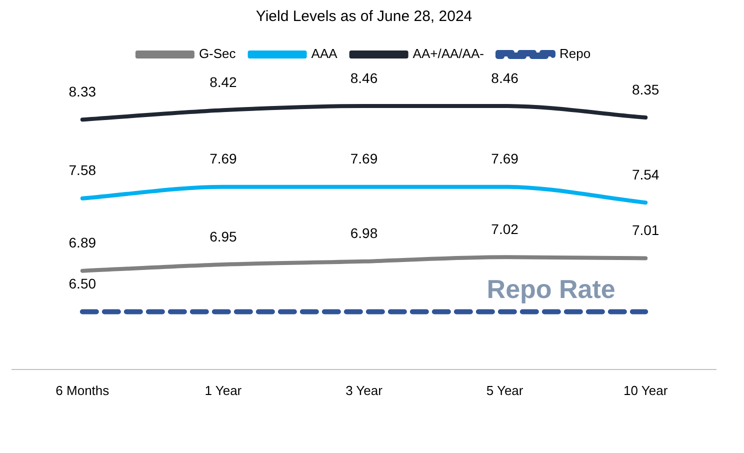  I want to click on data-label: 7.58, so click(82, 170).